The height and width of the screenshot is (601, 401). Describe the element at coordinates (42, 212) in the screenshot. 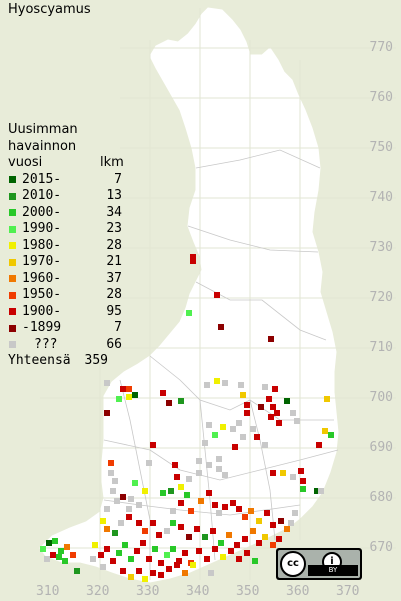

I see `legend-year-label: 2000-` at that location.